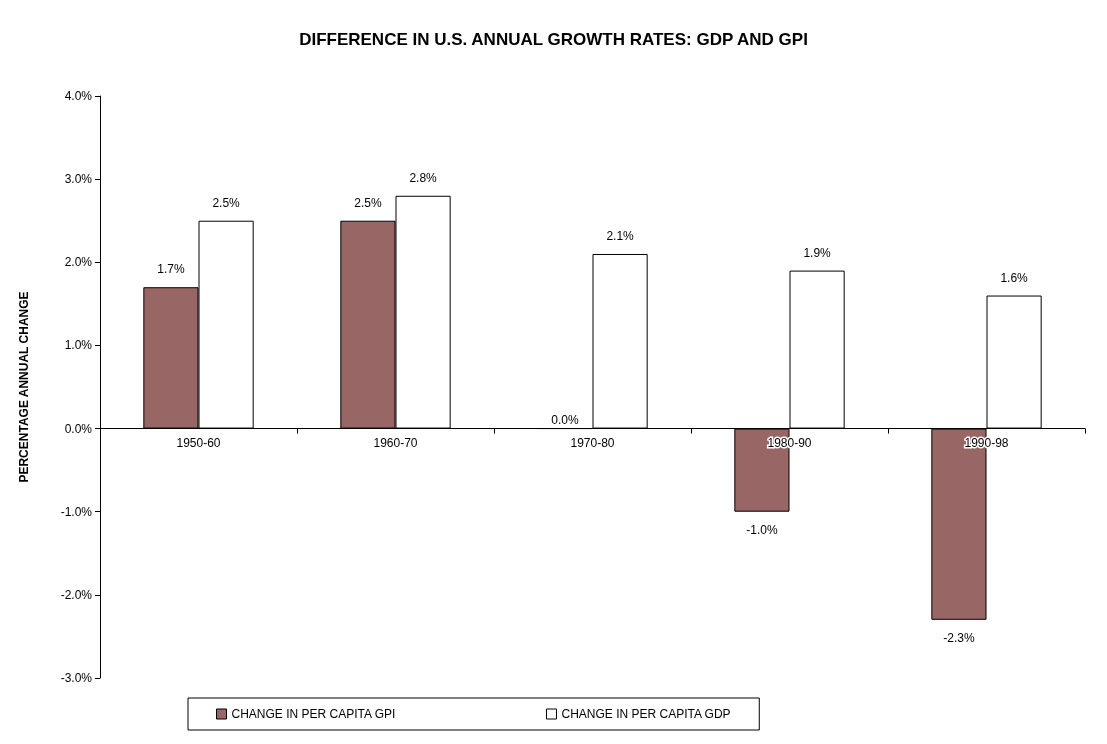 The width and height of the screenshot is (1107, 744). What do you see at coordinates (76, 511) in the screenshot?
I see `y-tick-label: -1.0%` at bounding box center [76, 511].